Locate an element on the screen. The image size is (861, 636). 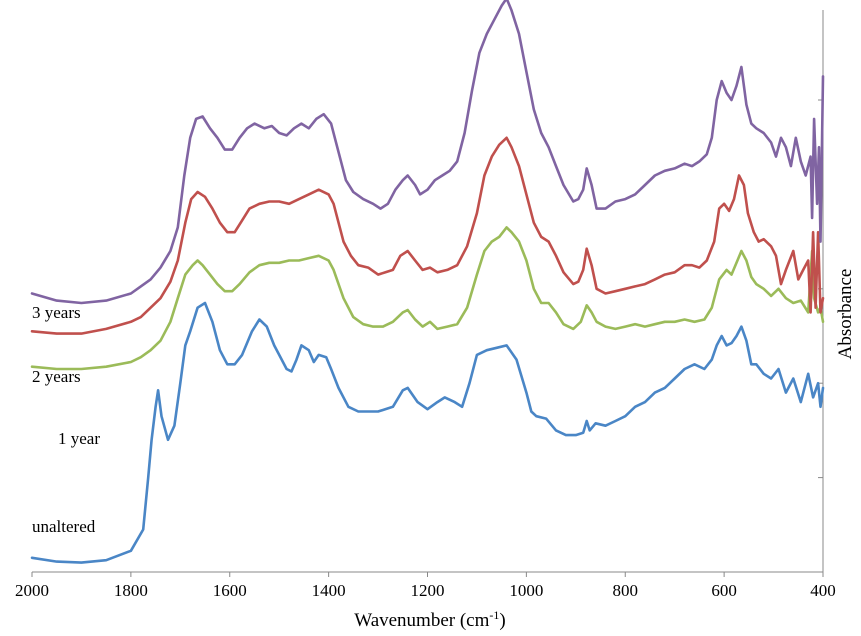
series-label-2-years: 2 years is located at coordinates (56, 376).